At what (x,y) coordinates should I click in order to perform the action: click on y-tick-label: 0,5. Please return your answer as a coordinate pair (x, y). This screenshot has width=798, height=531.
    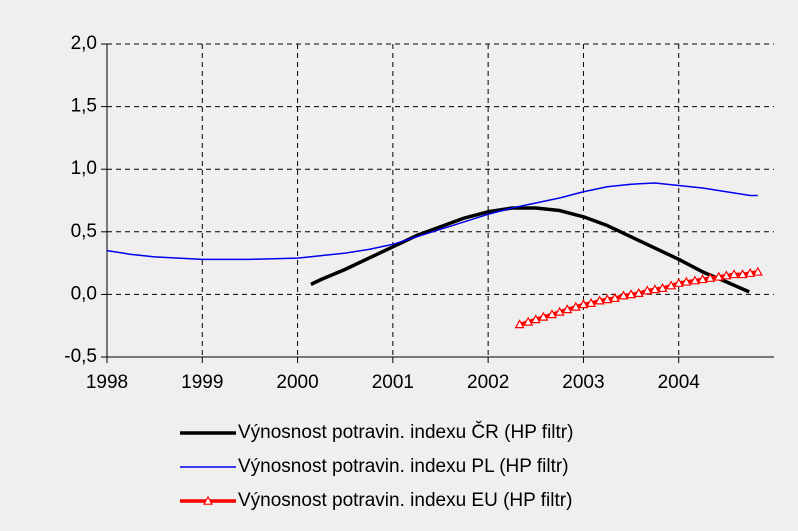
    Looking at the image, I should click on (84, 231).